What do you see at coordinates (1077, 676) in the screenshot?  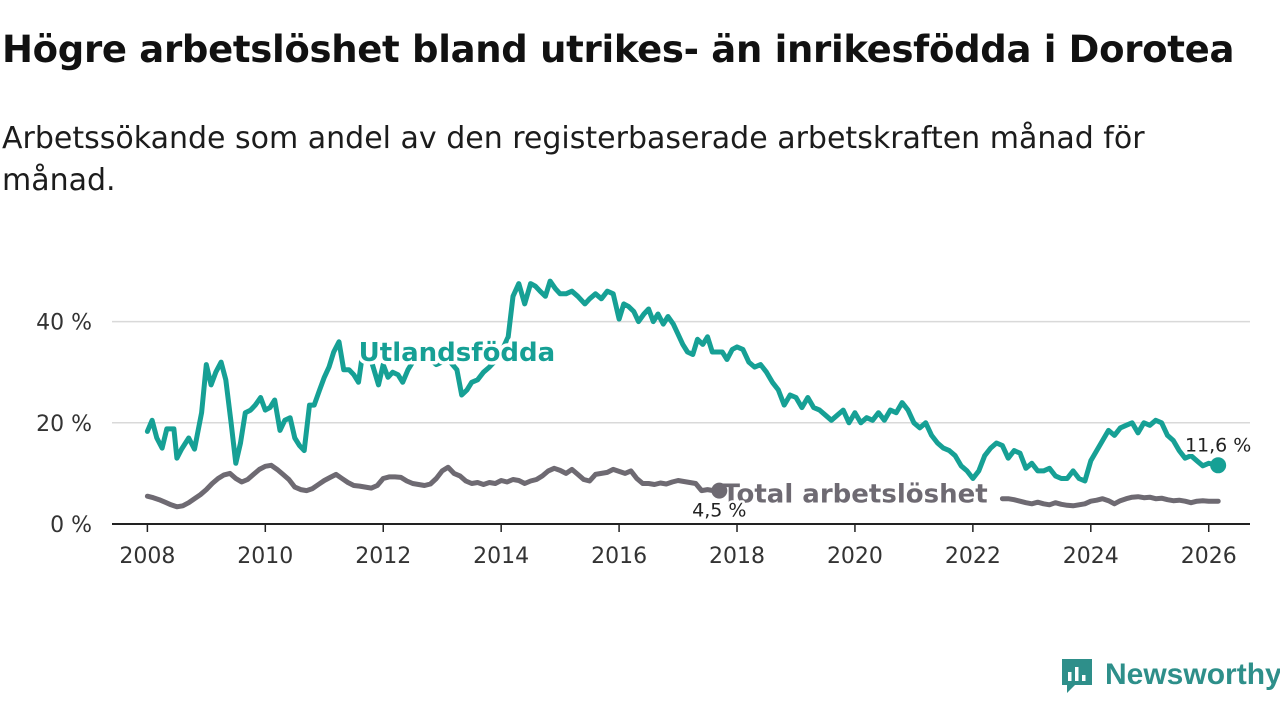 I see `newsworthy-logo-icon` at bounding box center [1077, 676].